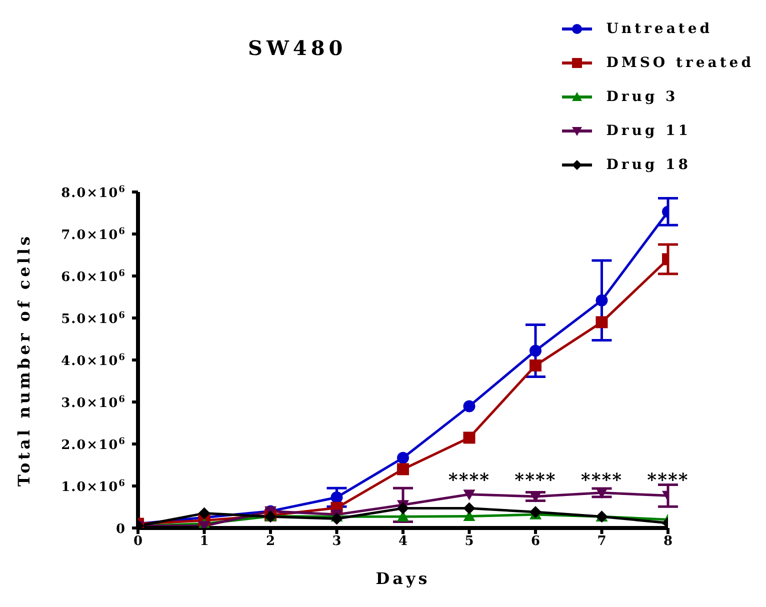  I want to click on y-tick-label: 3.0×10$^{6}$, so click(93, 402).